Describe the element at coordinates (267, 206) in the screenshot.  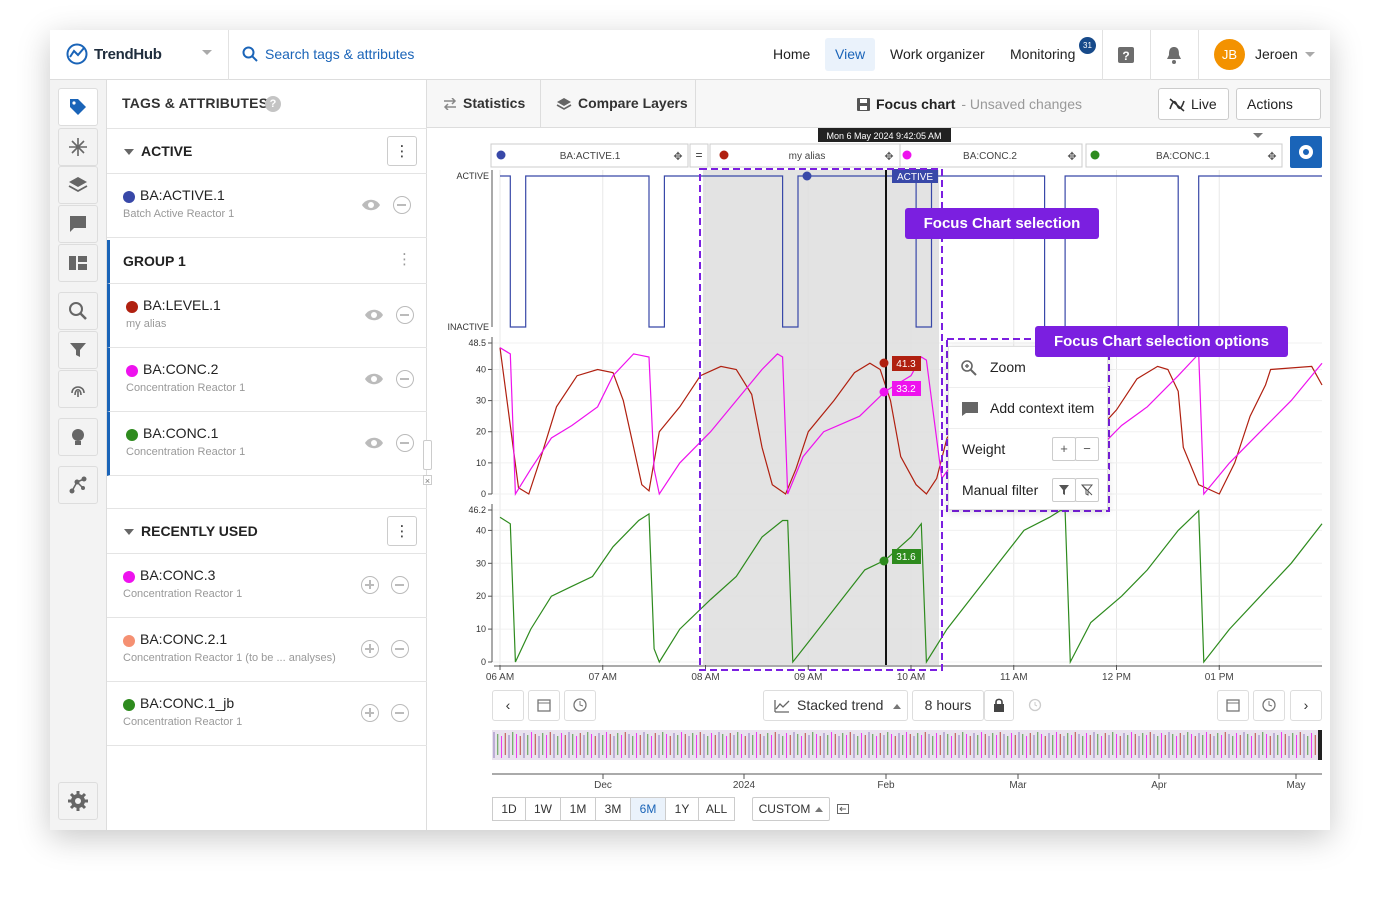
I see `tag-item: BA:ACTIVE.1 Batch Active Reactor 1` at that location.